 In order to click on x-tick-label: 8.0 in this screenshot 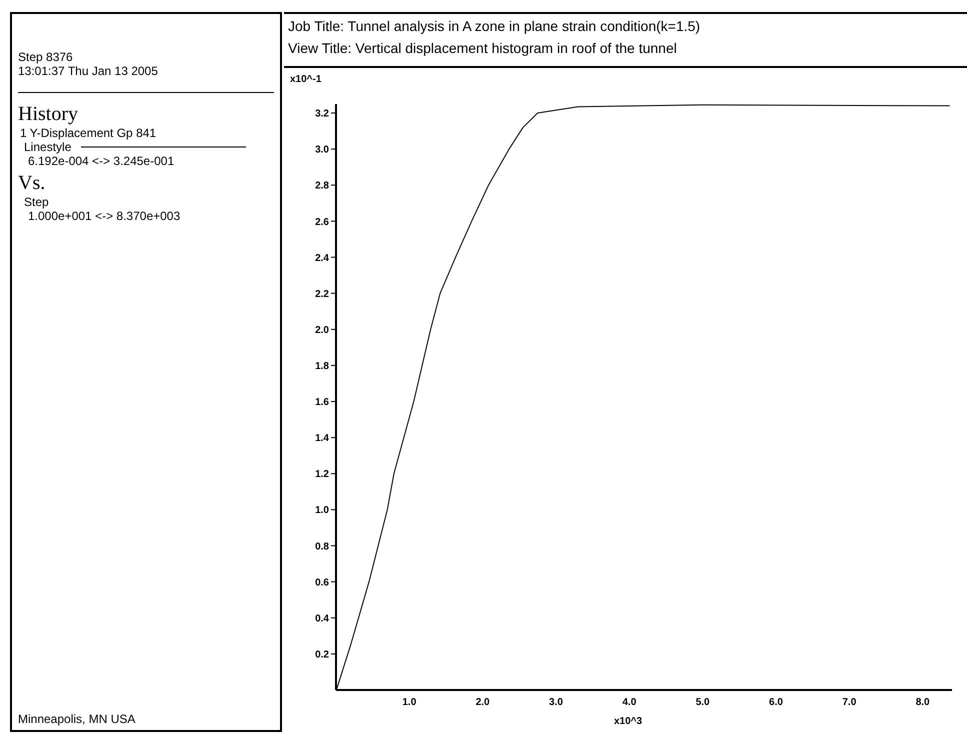, I will do `click(923, 702)`.